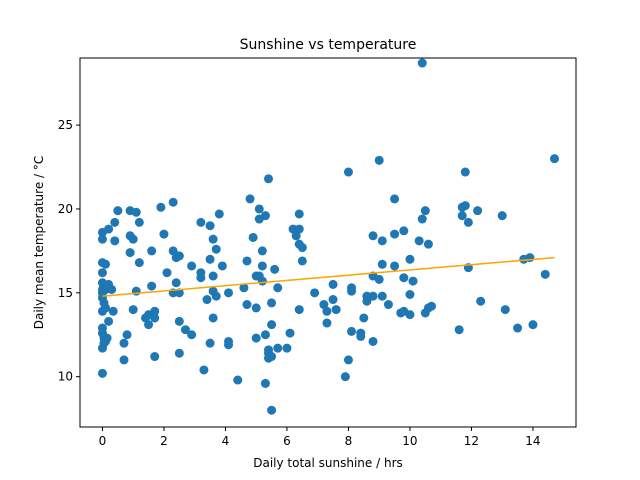 This screenshot has width=640, height=480. What do you see at coordinates (65, 293) in the screenshot?
I see `y-tick-label: 15` at bounding box center [65, 293].